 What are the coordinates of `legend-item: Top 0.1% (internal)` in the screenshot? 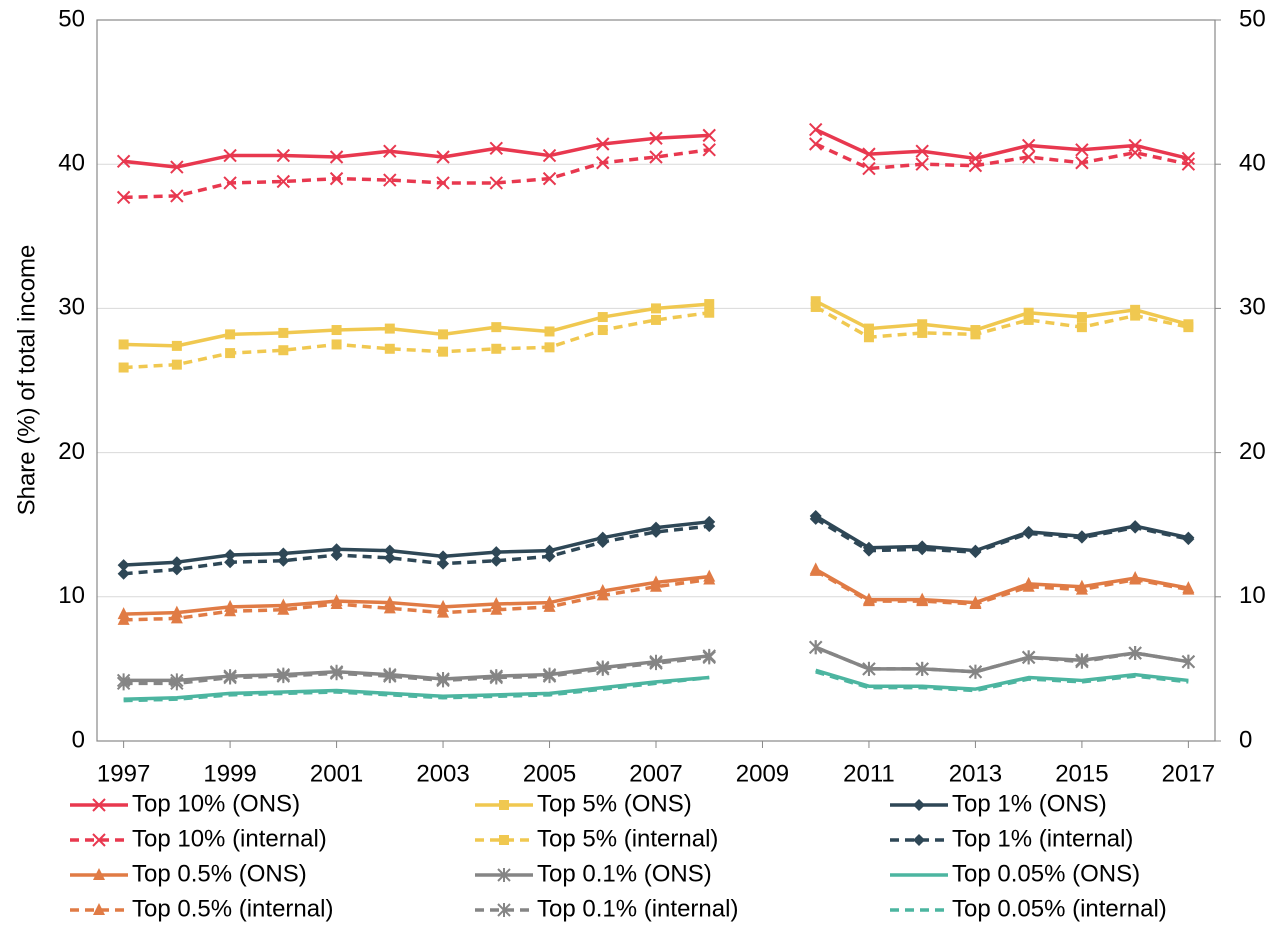 It's located at (606, 908).